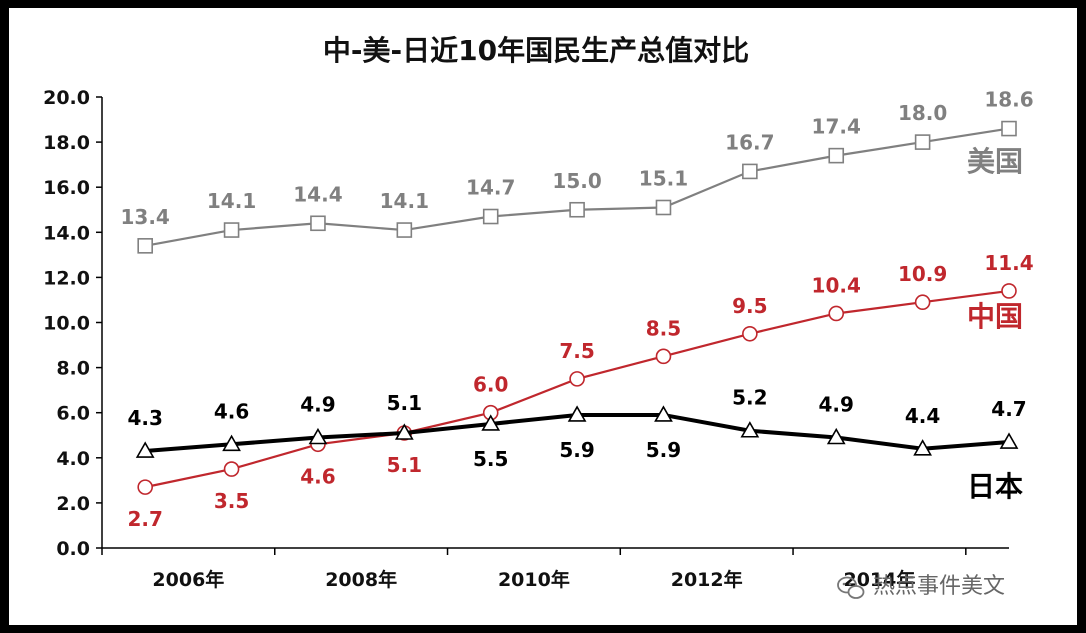 Image resolution: width=1086 pixels, height=633 pixels. Describe the element at coordinates (490, 385) in the screenshot. I see `data-label-china: 6.0` at that location.